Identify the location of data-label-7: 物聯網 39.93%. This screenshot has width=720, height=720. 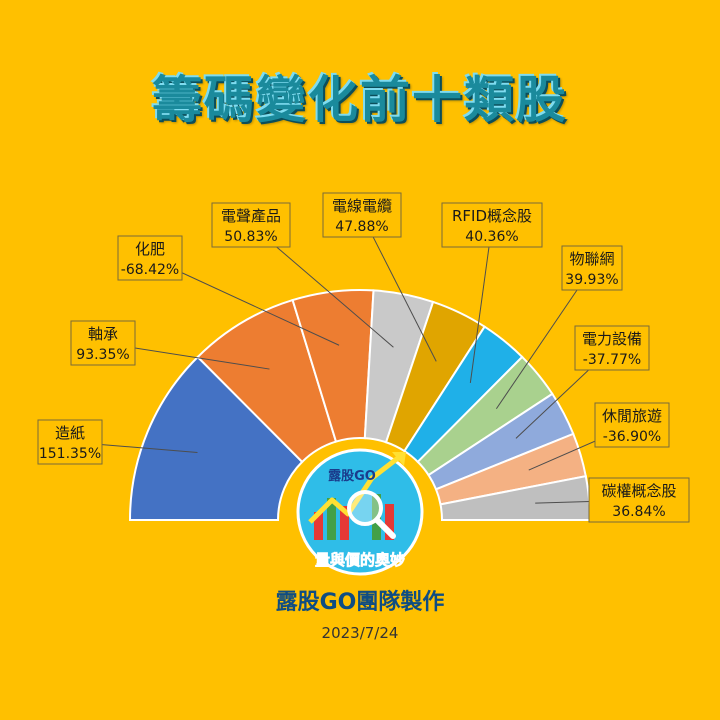
(592, 268).